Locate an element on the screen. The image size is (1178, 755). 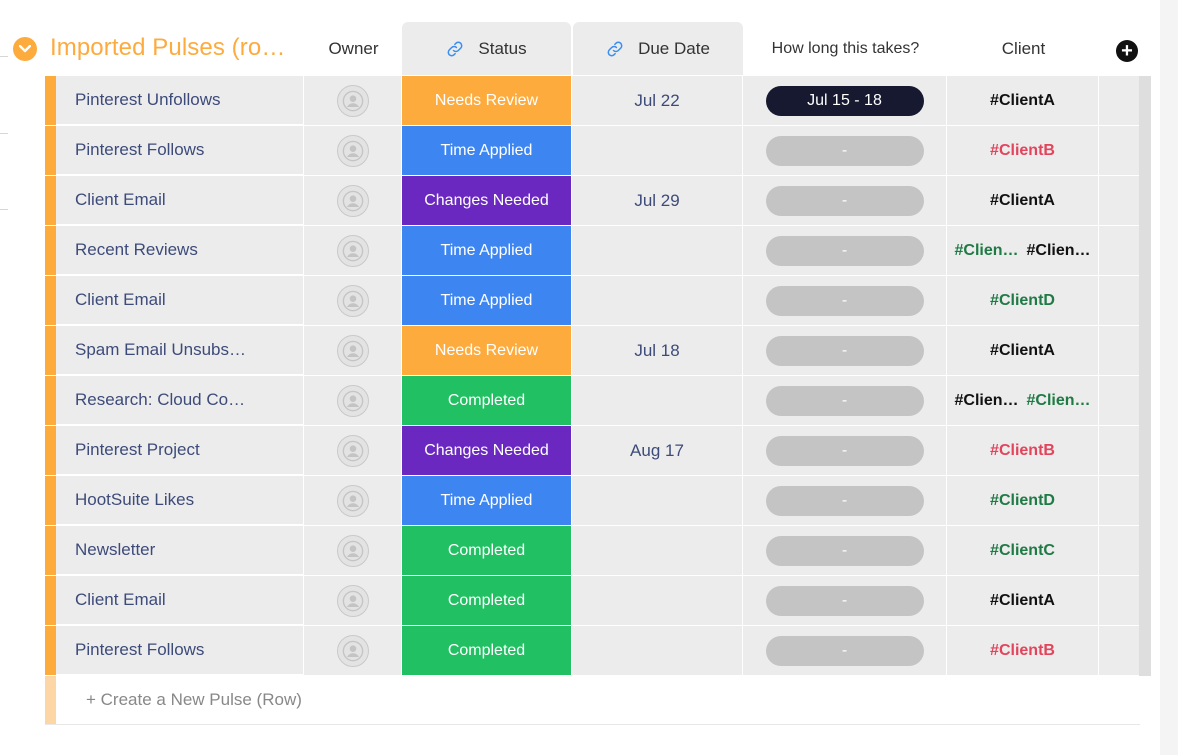
table-row: HootSuite Likes Time Applied - #ClientD is located at coordinates (598, 501).